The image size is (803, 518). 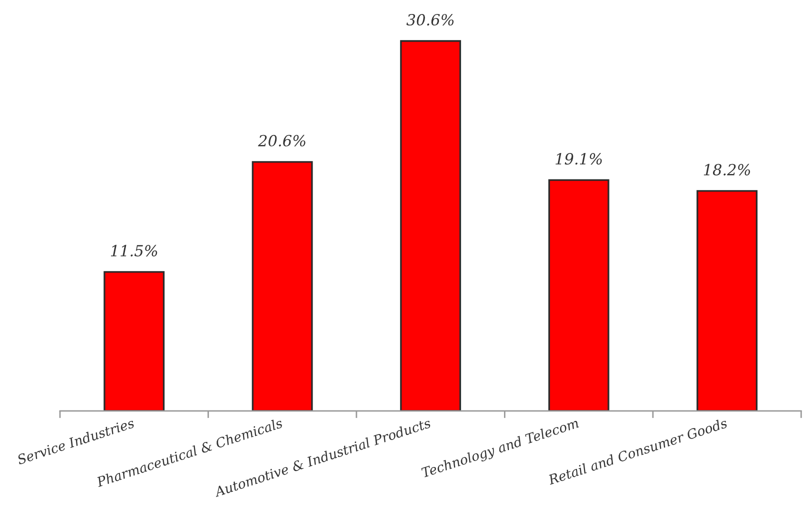 What do you see at coordinates (727, 170) in the screenshot?
I see `data-label: 18.2%` at bounding box center [727, 170].